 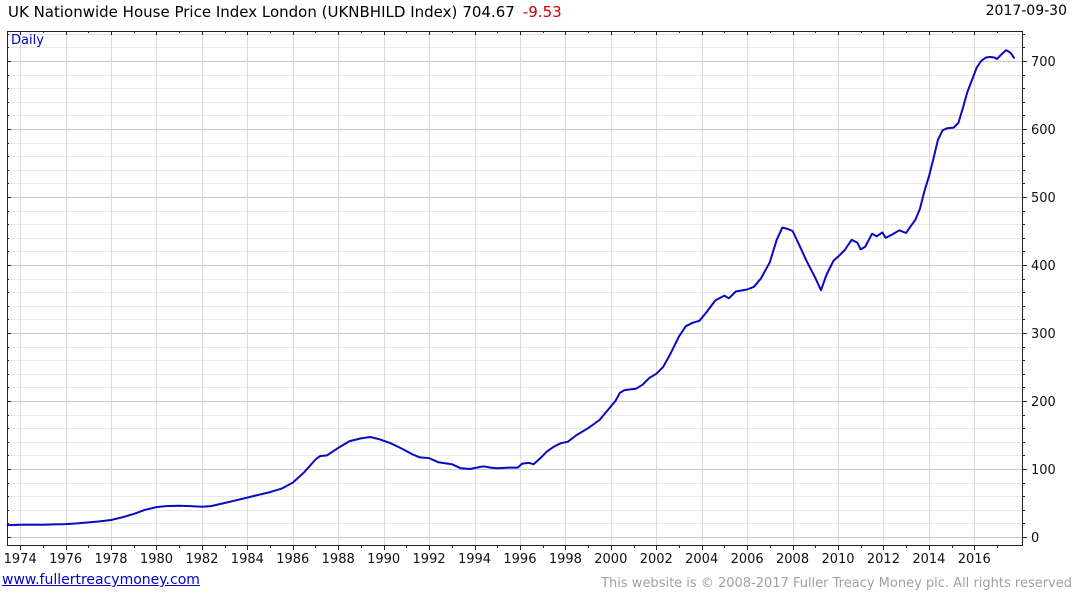 What do you see at coordinates (974, 559) in the screenshot?
I see `x-axis-tick-label: 2016` at bounding box center [974, 559].